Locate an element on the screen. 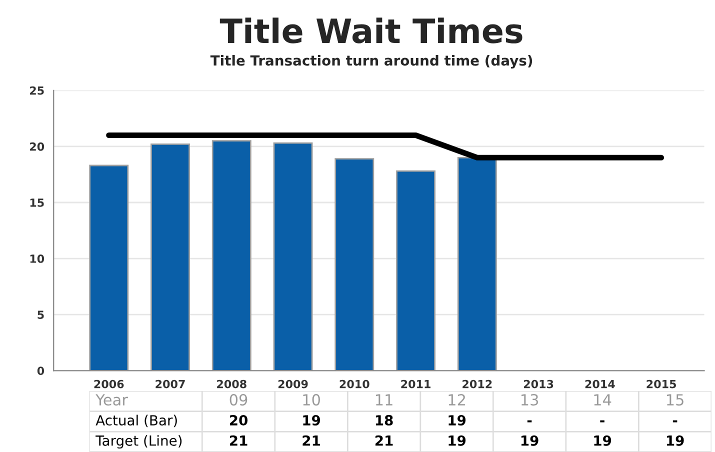 This screenshot has height=452, width=715. text: 20 is located at coordinates (239, 420).